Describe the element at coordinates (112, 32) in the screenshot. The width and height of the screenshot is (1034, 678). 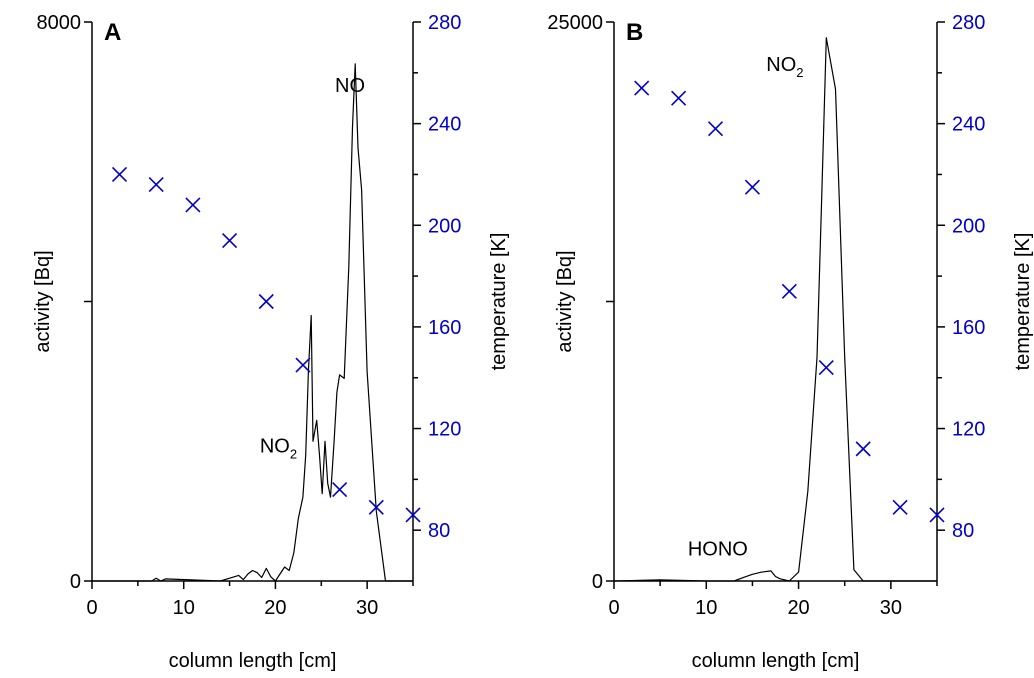
I see `panel-label: A` at that location.